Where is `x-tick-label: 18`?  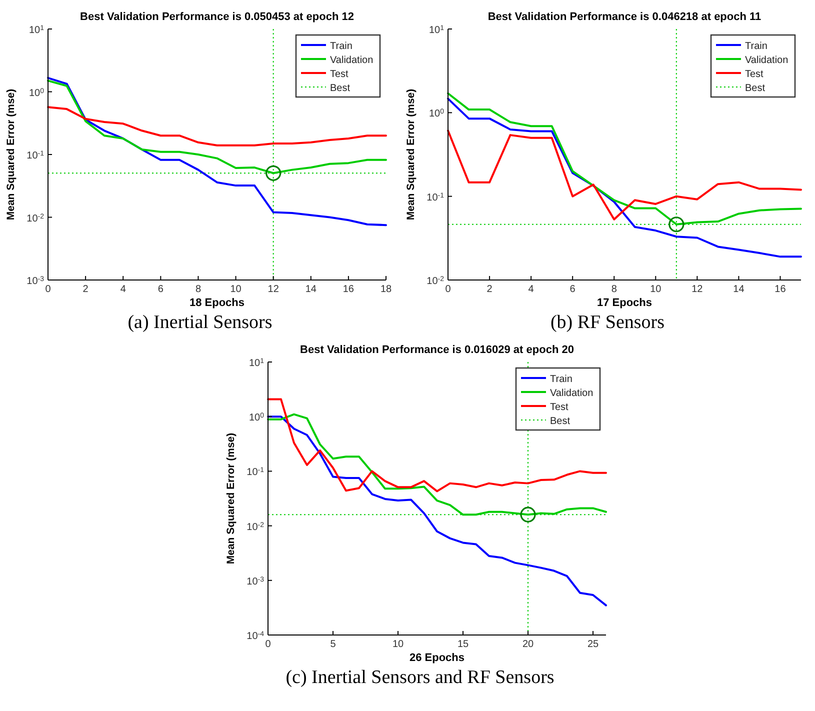 x-tick-label: 18 is located at coordinates (386, 289).